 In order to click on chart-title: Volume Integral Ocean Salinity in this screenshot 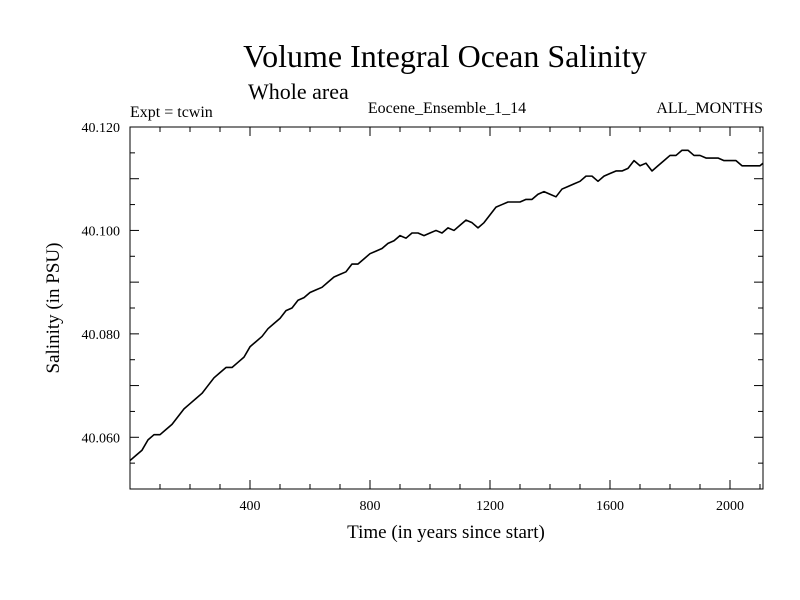, I will do `click(445, 56)`.